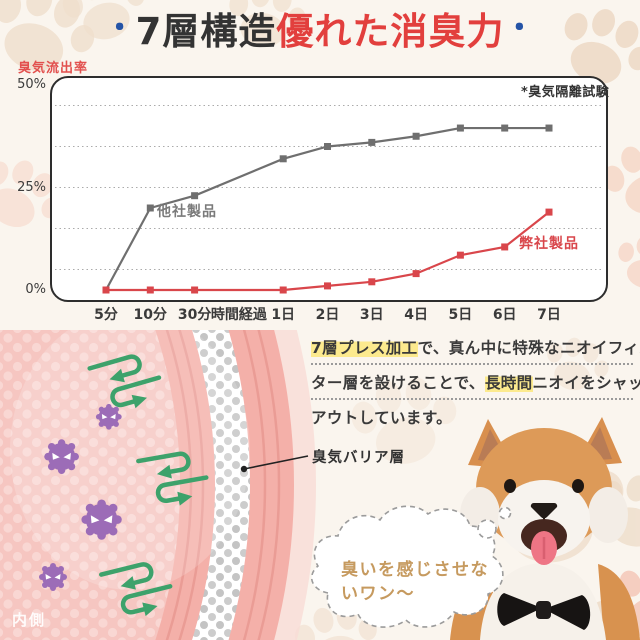 This screenshot has height=640, width=640. I want to click on plain-text: ニオイをシャット, so click(586, 383).